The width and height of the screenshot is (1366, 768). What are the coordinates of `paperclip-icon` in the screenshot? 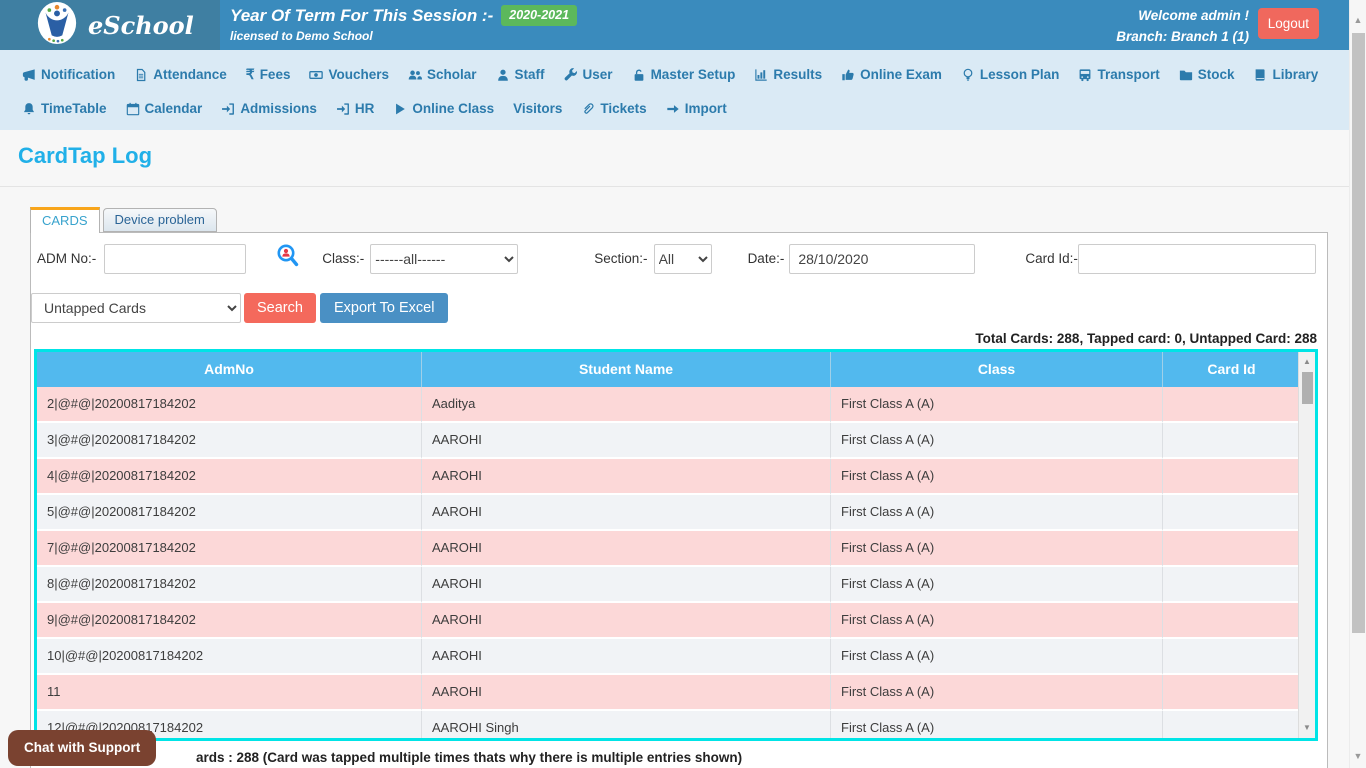 It's located at (588, 109).